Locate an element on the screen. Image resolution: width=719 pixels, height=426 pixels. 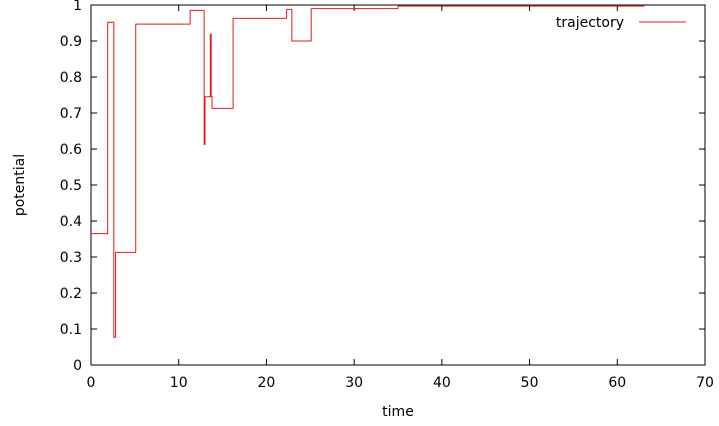
legend: trajectory is located at coordinates (621, 23).